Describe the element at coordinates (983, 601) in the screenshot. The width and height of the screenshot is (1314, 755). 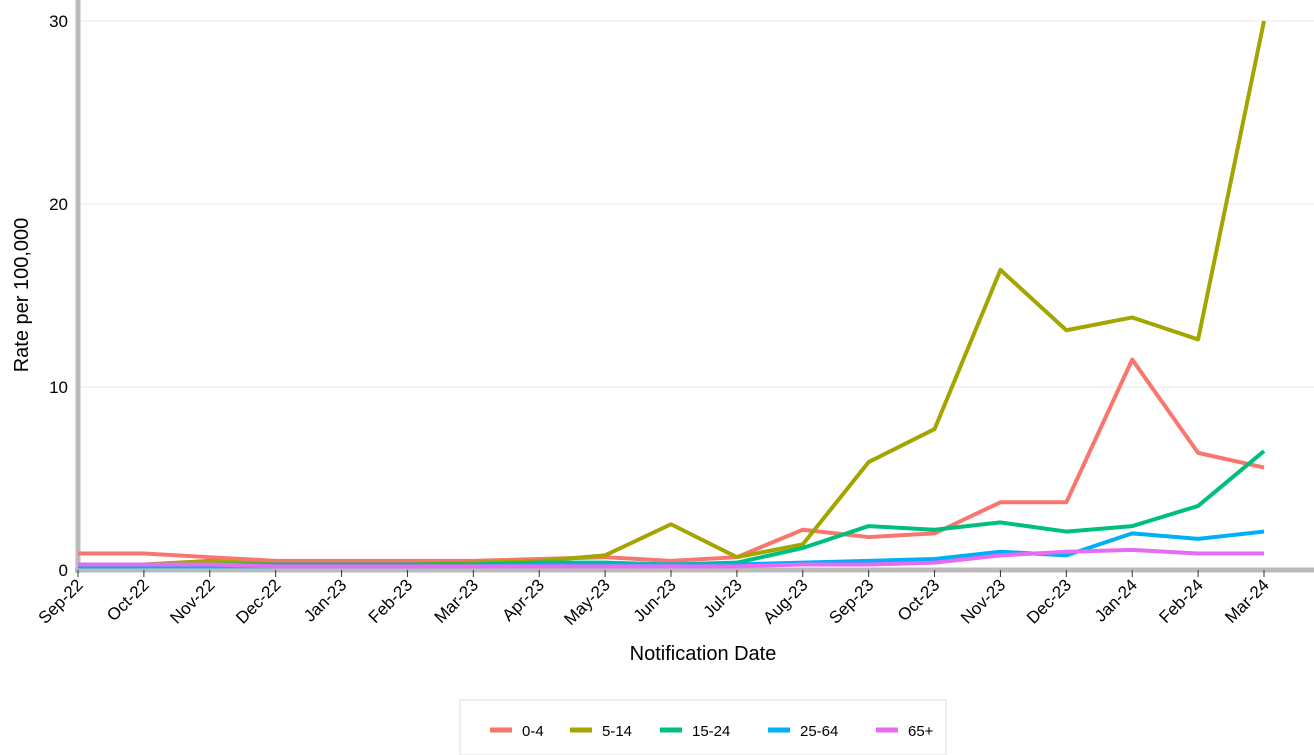
I see `x-tick-label: Nov-23` at that location.